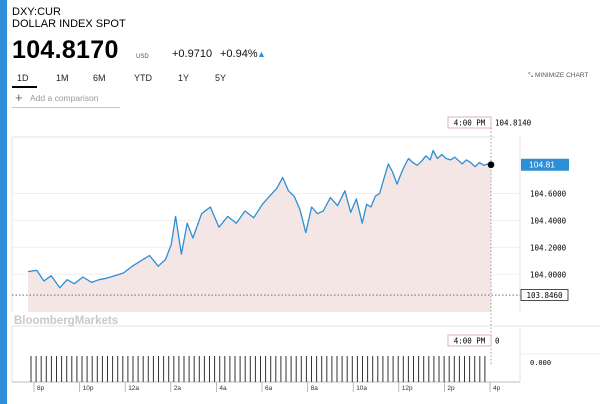 This screenshot has height=404, width=600. What do you see at coordinates (548, 194) in the screenshot?
I see `y-axis-label: 104.6000` at bounding box center [548, 194].